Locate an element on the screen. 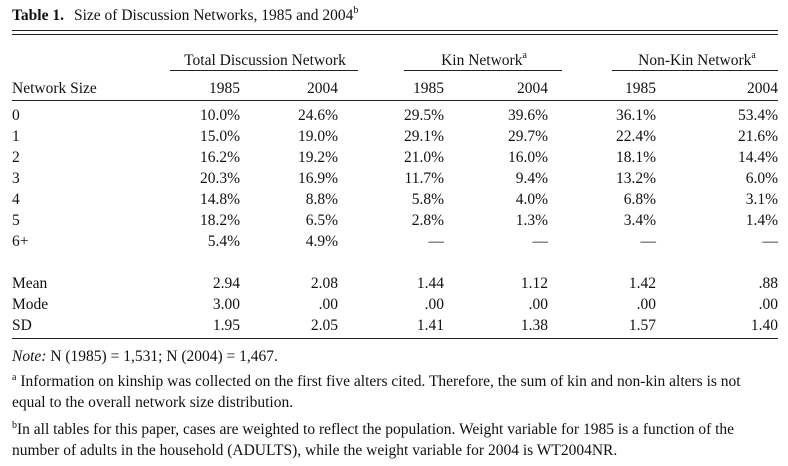 The width and height of the screenshot is (788, 466). group-rule-kin is located at coordinates (483, 70).